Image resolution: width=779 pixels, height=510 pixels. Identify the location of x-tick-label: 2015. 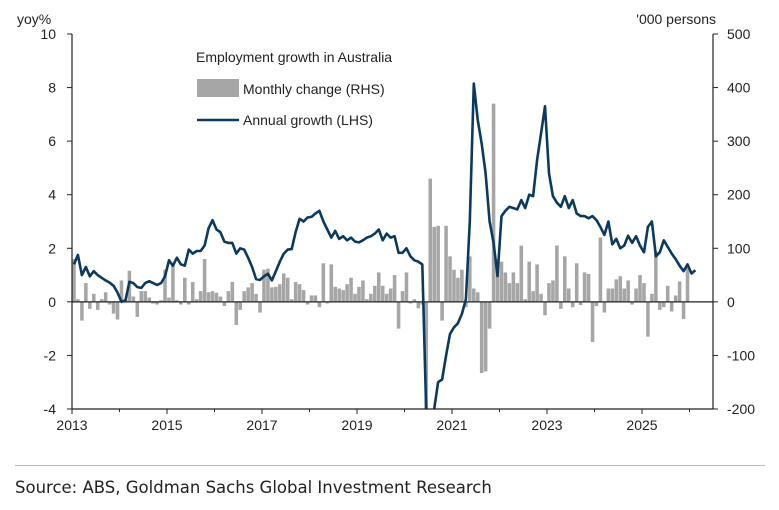
(166, 425).